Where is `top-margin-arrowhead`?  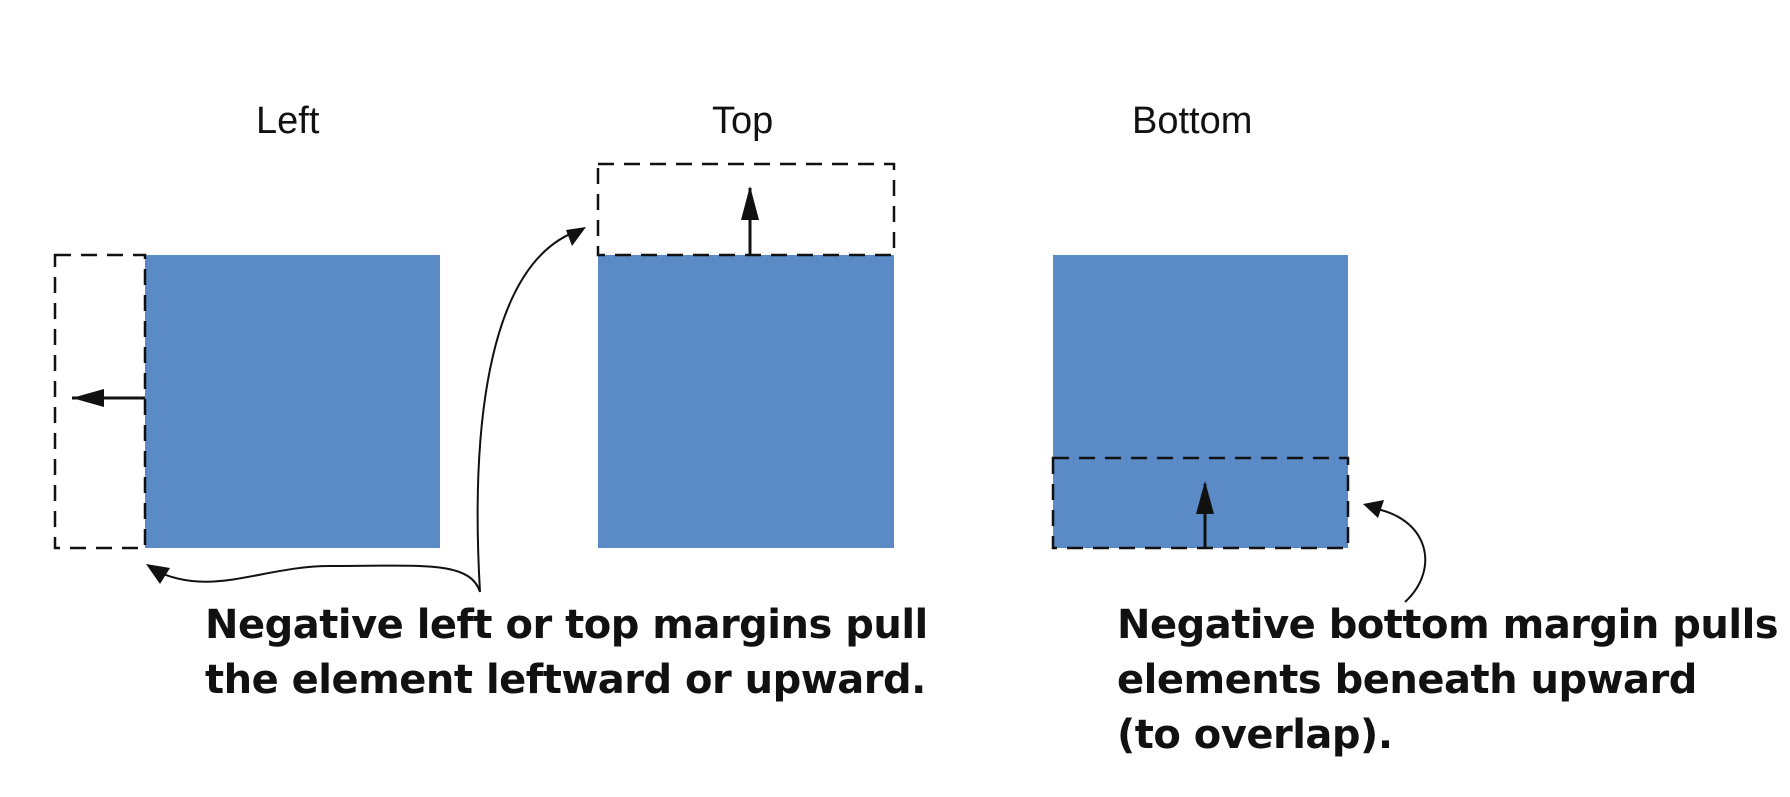
top-margin-arrowhead is located at coordinates (750, 203).